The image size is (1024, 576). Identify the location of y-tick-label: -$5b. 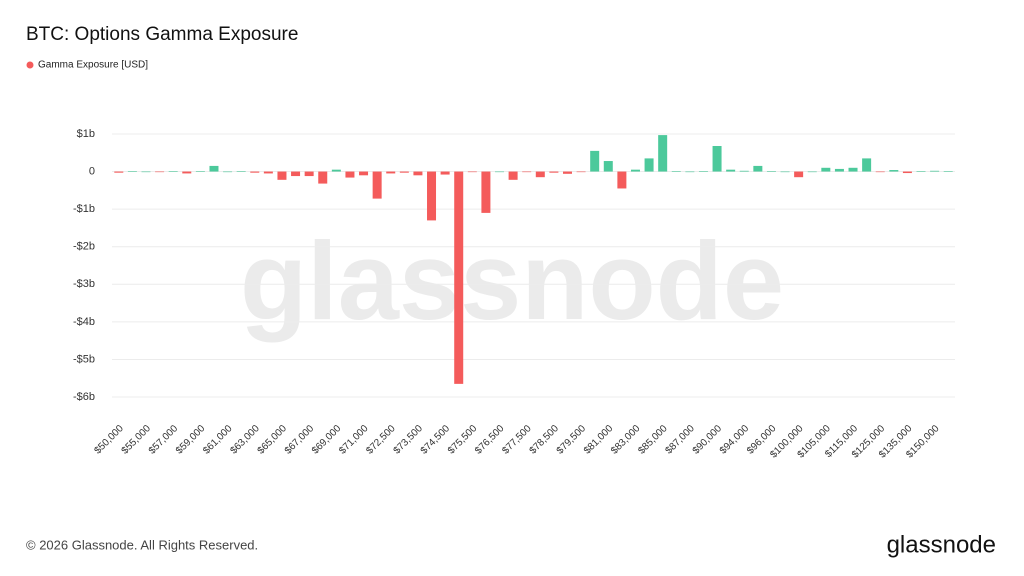
(84, 359).